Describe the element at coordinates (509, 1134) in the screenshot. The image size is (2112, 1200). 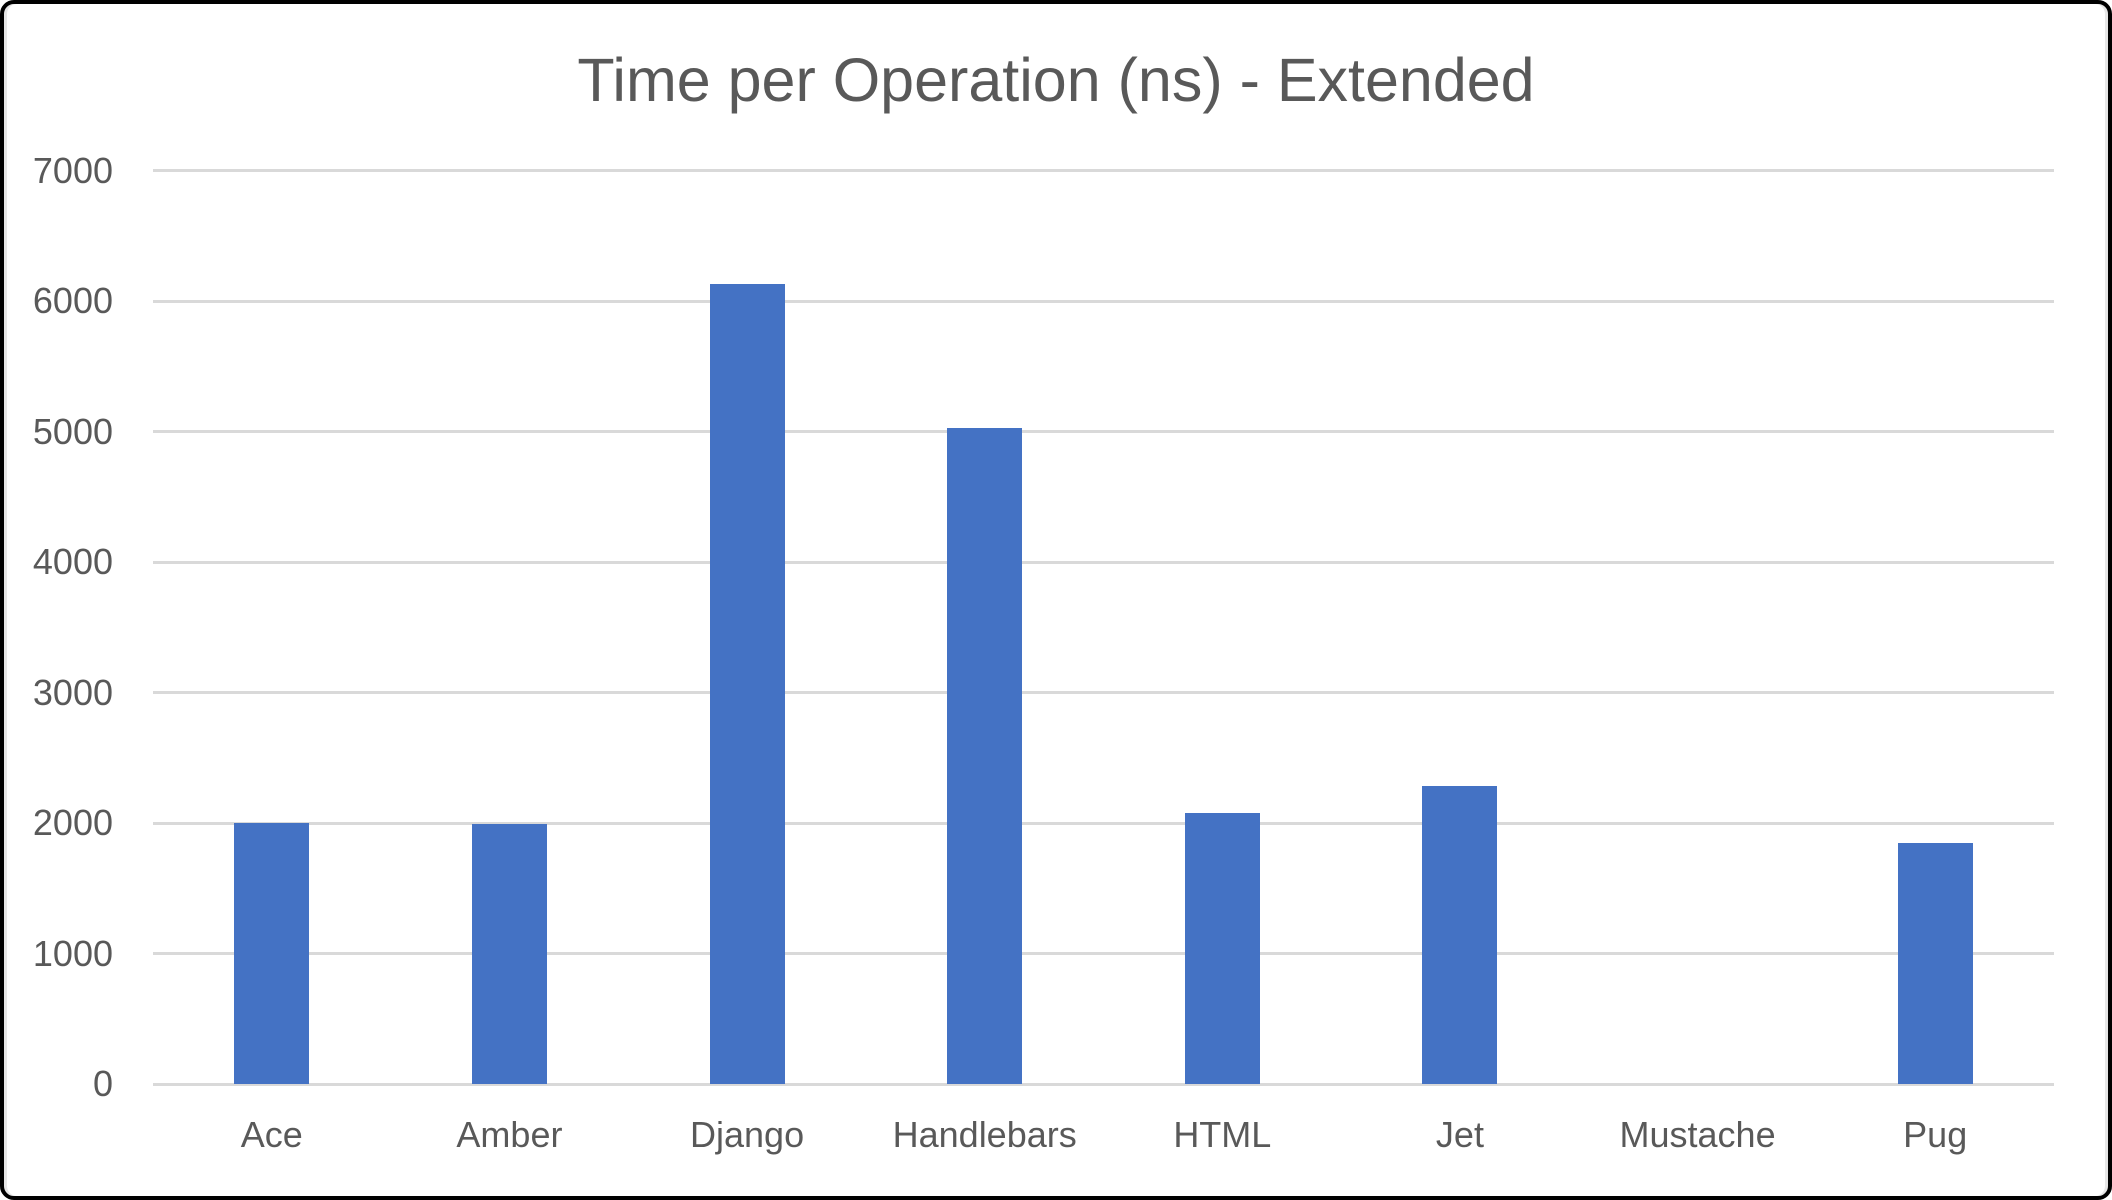
I see `x-tick-label-amber: Amber` at that location.